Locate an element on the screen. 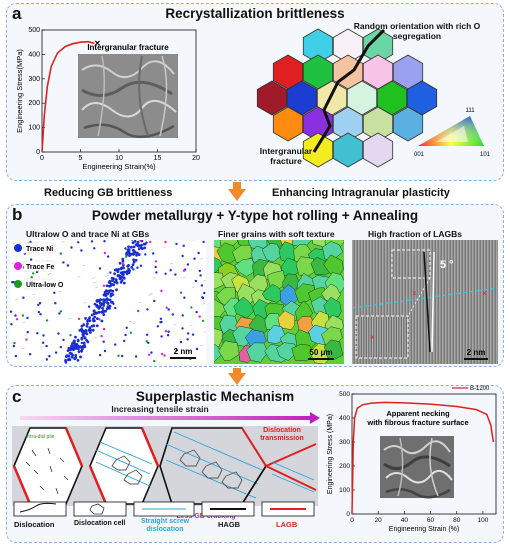 Image resolution: width=510 pixels, height=546 pixels. panel-a-label: a is located at coordinates (17, 13).